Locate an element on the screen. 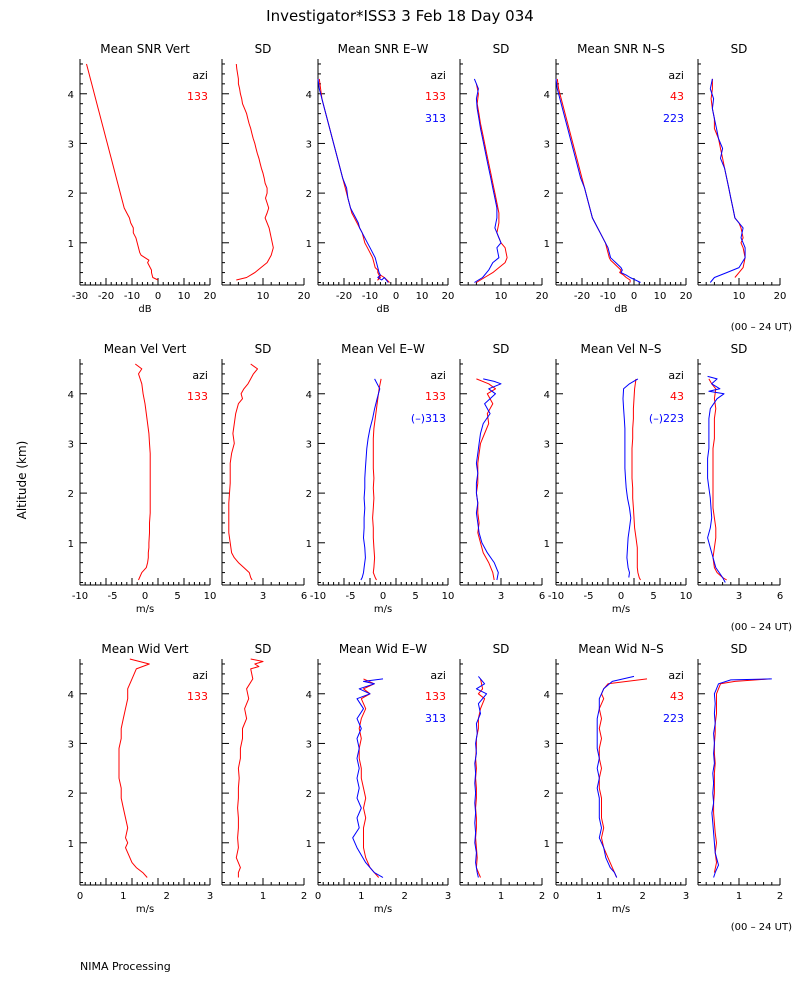 This screenshot has width=800, height=1000. panel-title: Mean Wid Vert is located at coordinates (144, 649).